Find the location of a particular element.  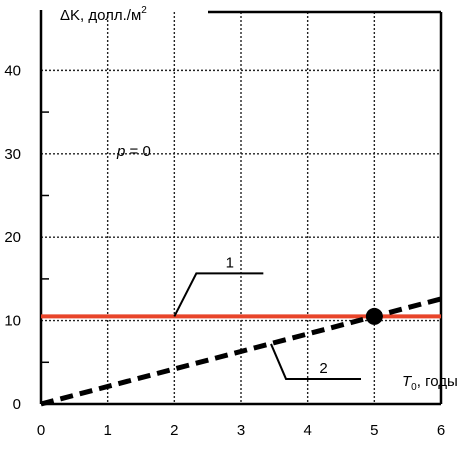

x-axis-label-sub: 0 is located at coordinates (414, 387).